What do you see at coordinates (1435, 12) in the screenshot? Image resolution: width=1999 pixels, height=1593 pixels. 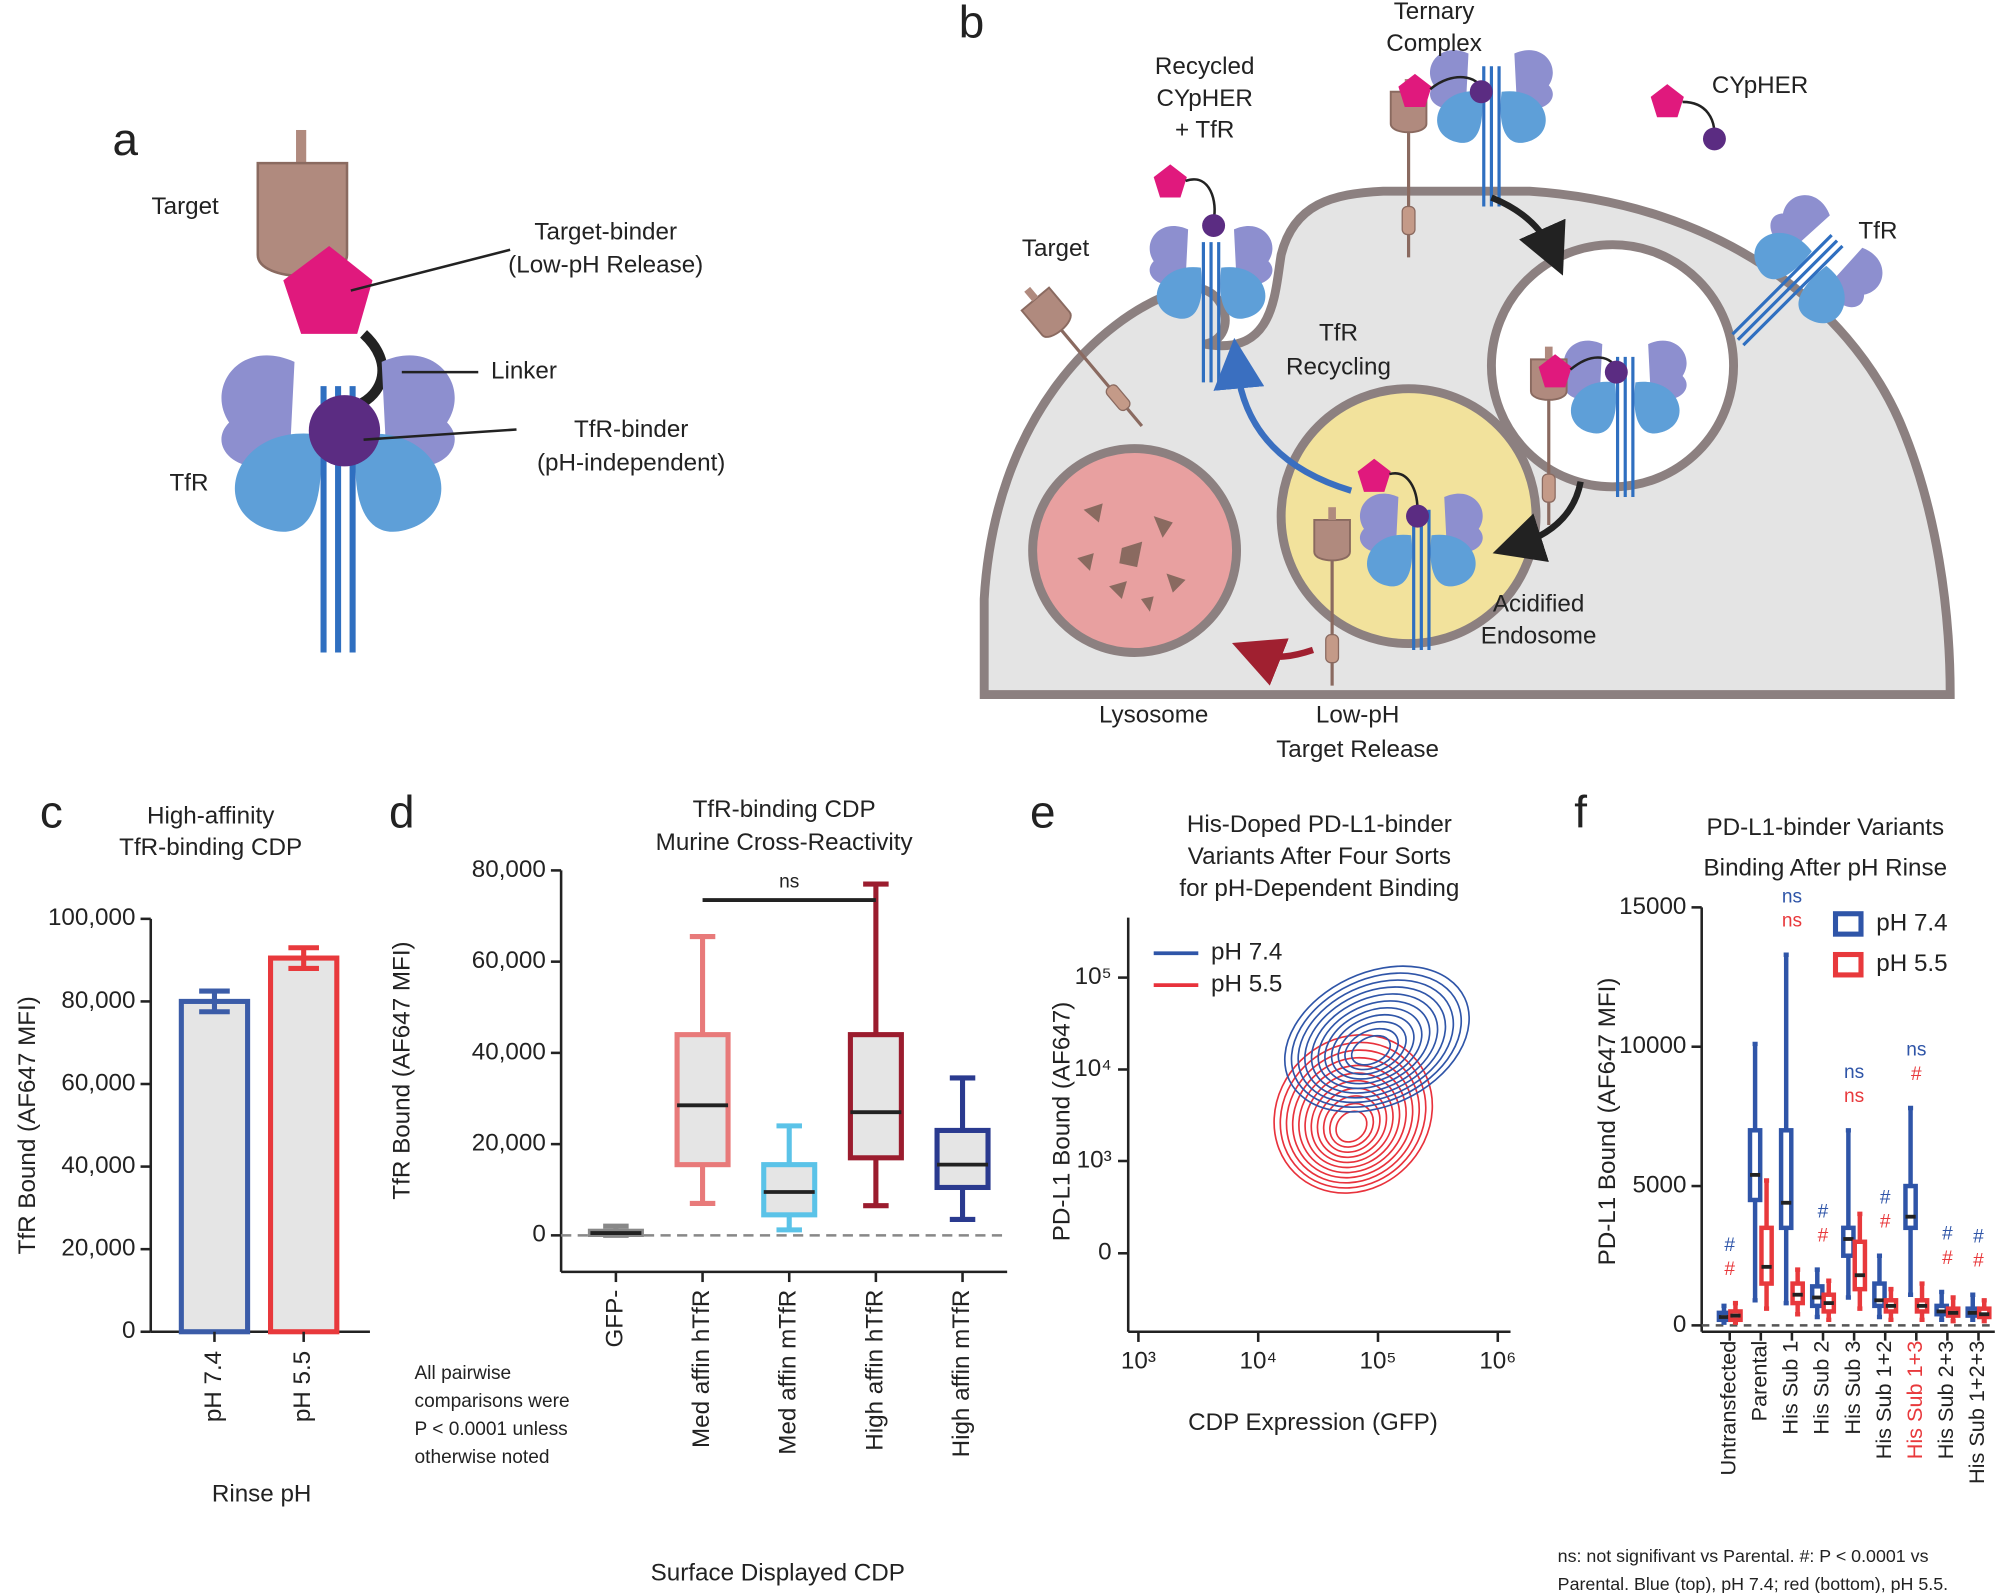 I see `label: Ternary` at bounding box center [1435, 12].